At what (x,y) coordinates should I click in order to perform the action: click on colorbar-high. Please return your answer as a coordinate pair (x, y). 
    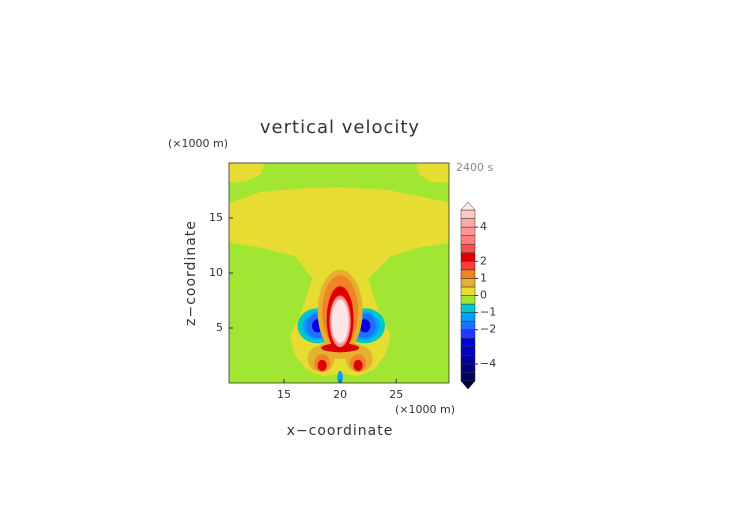
    Looking at the image, I should click on (468, 206).